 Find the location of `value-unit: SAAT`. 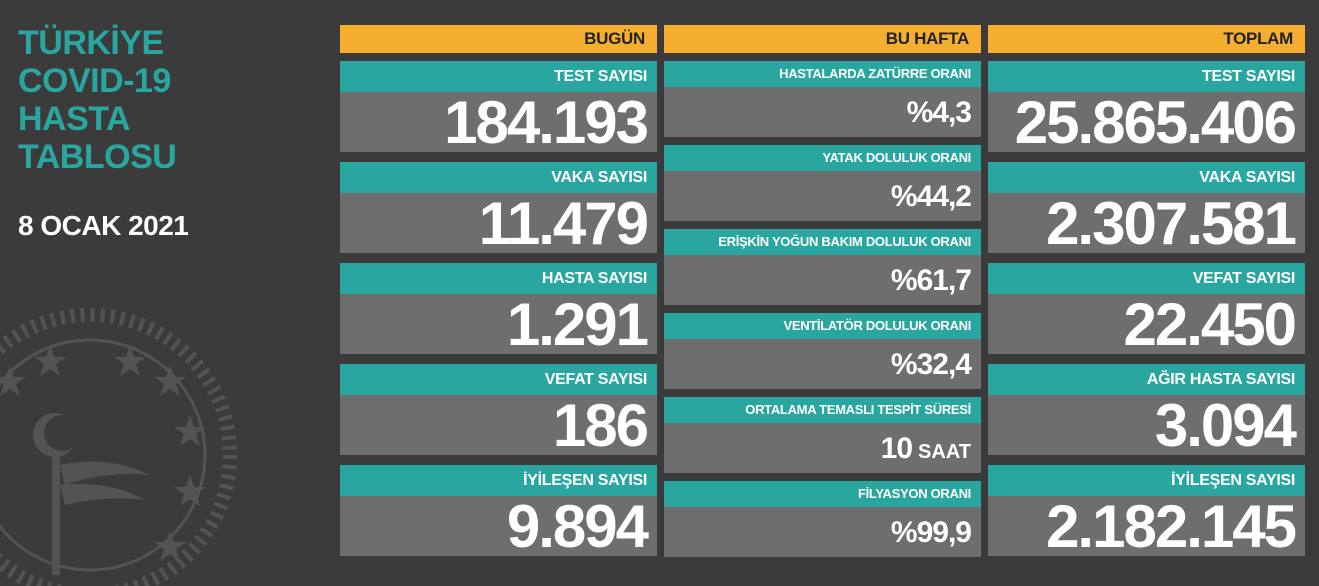

value-unit: SAAT is located at coordinates (944, 452).